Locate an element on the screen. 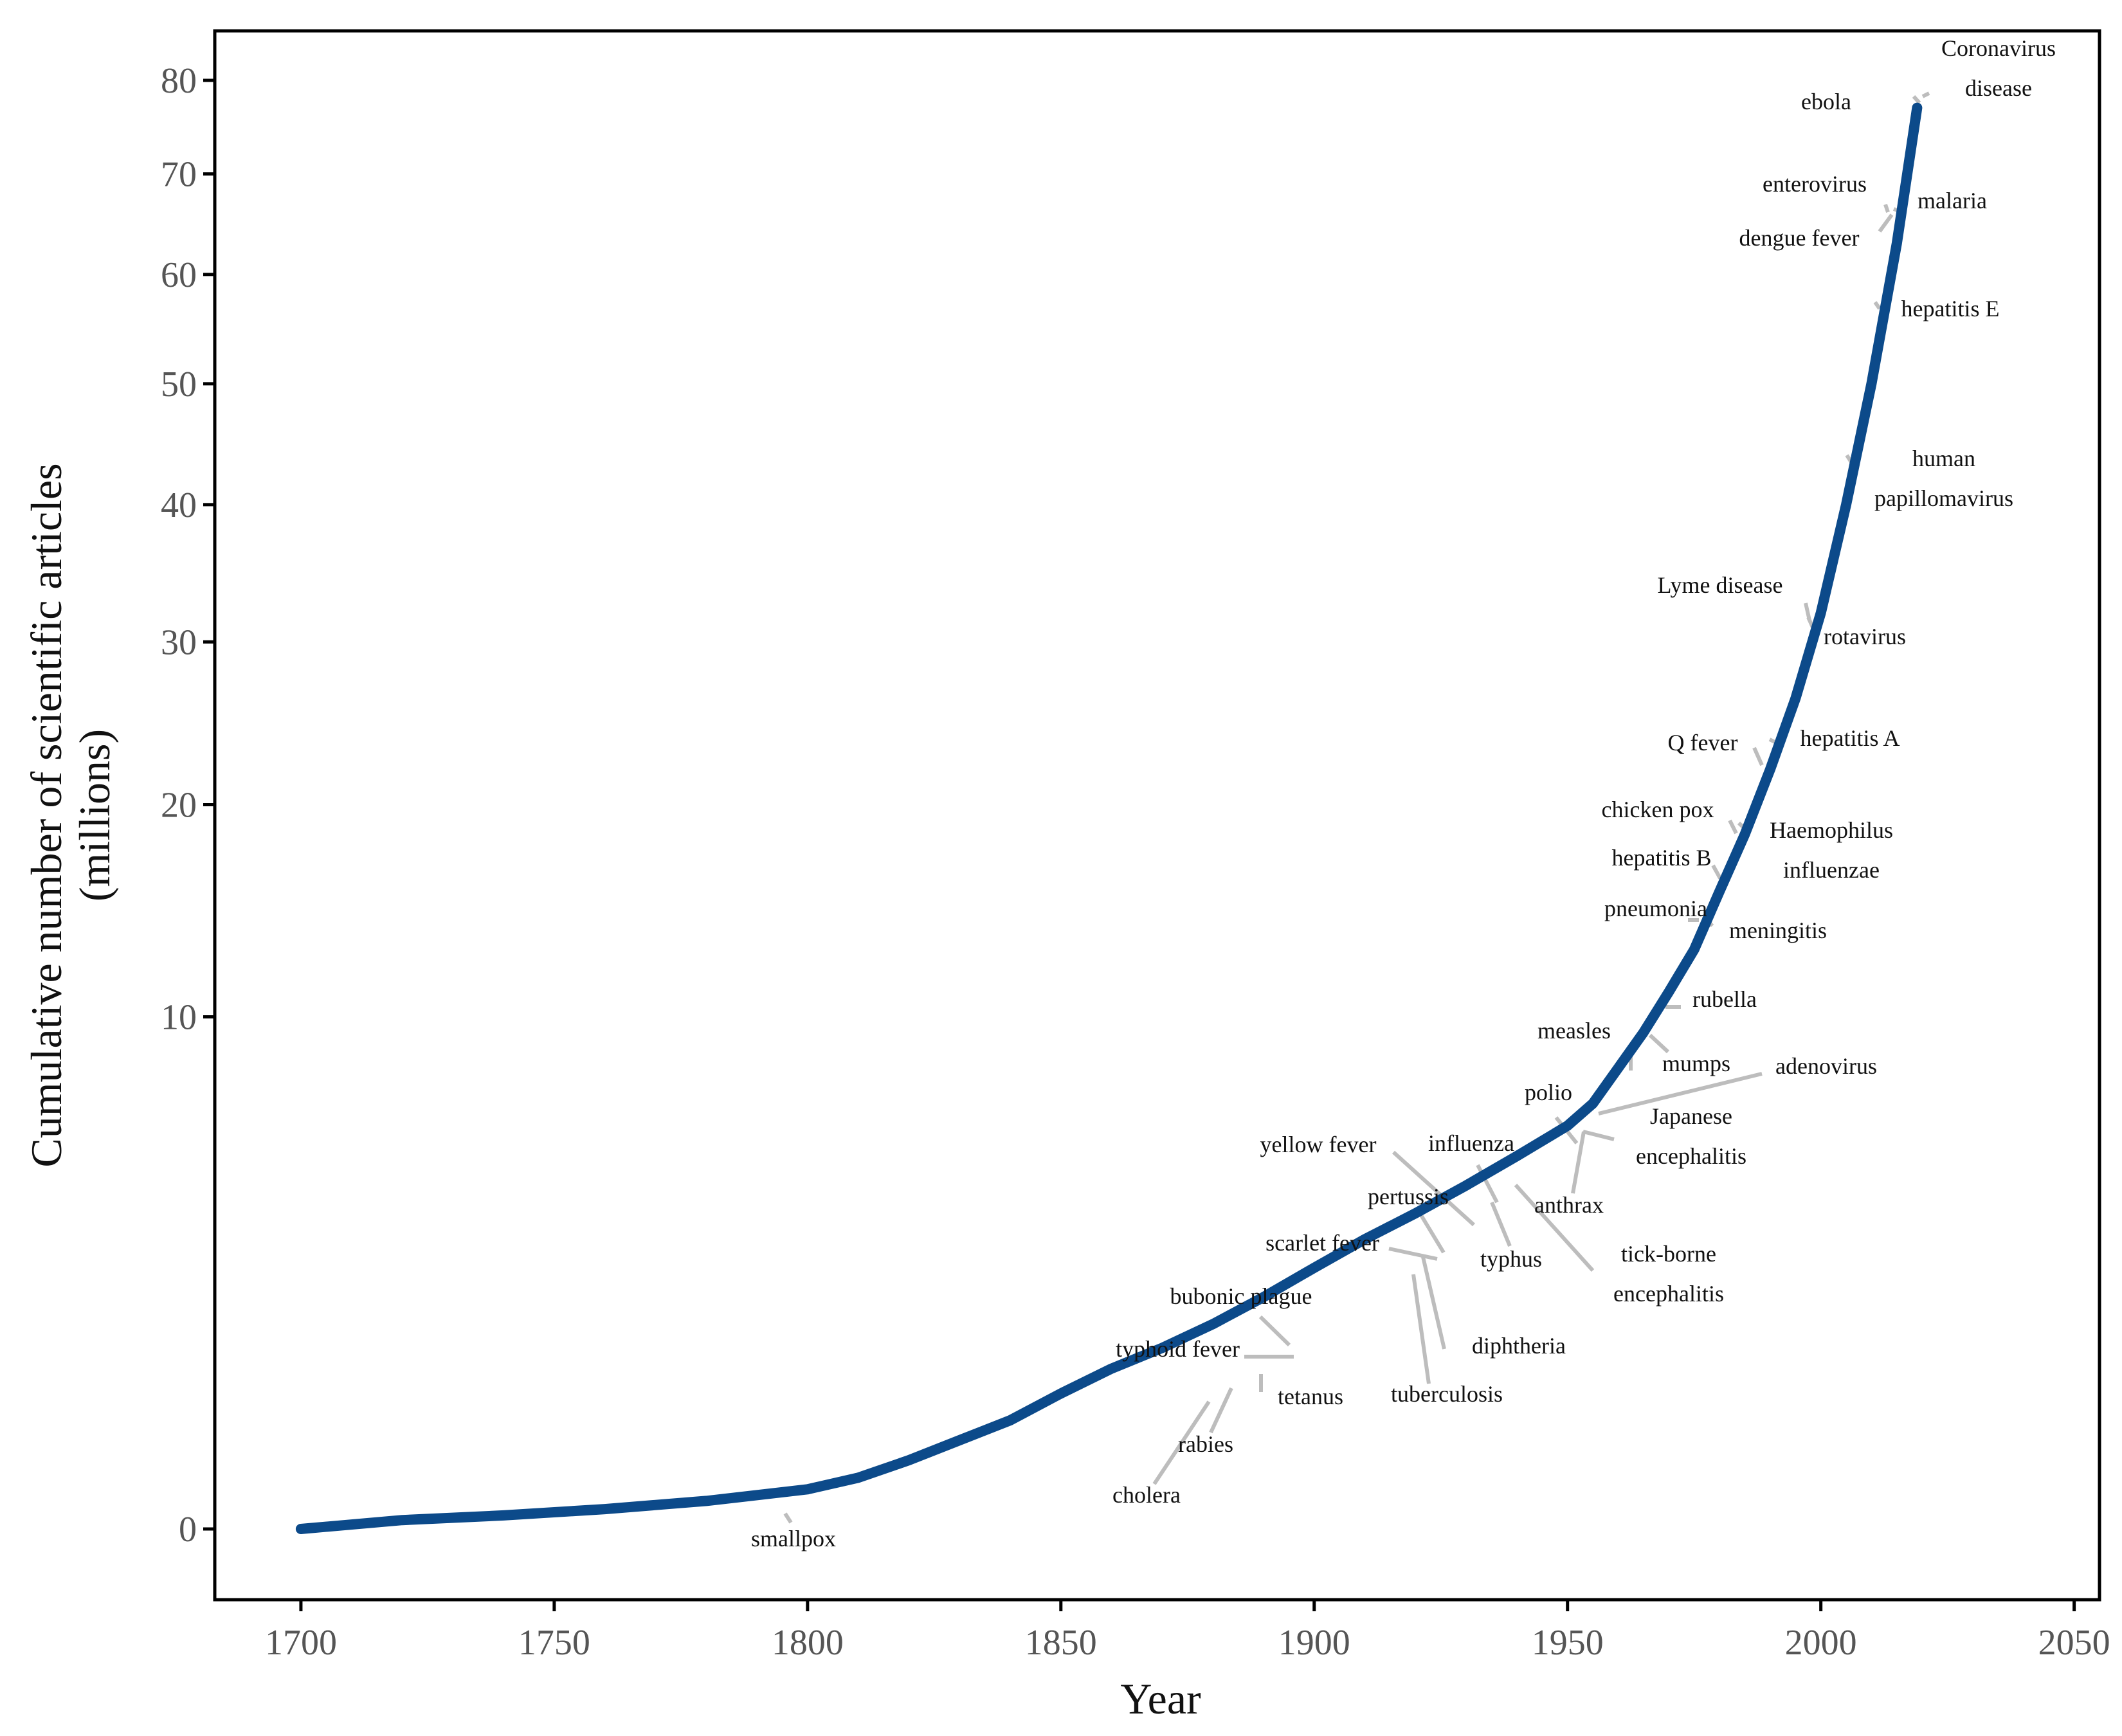  annotation-label: pneumonia is located at coordinates (1655, 908).